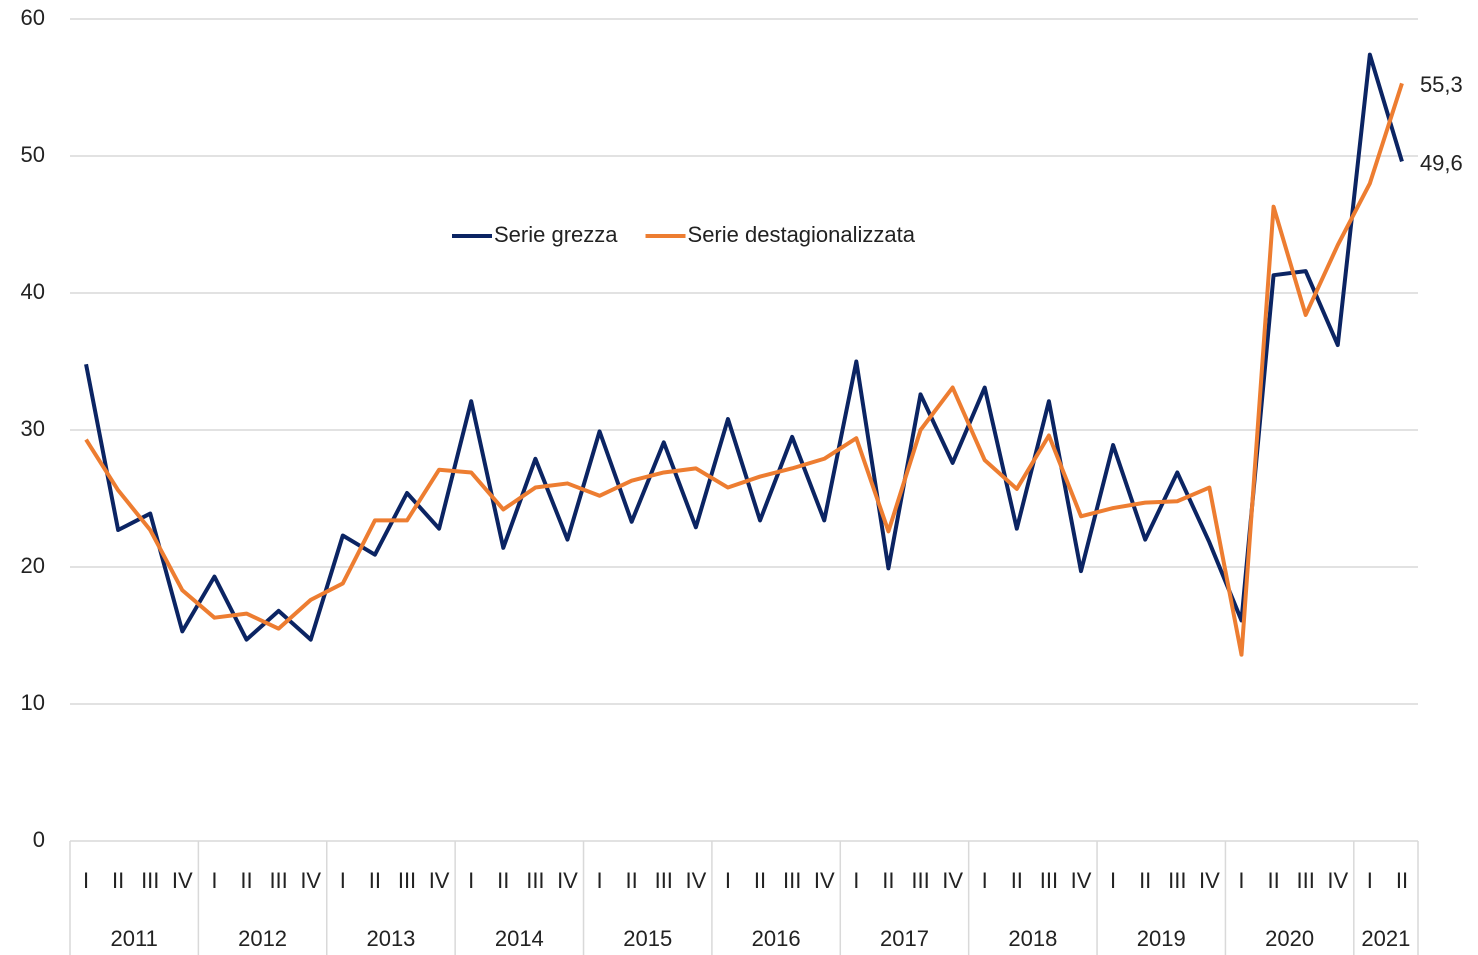 This screenshot has height=955, width=1478. Describe the element at coordinates (1385, 938) in the screenshot. I see `year-label: 2021` at that location.